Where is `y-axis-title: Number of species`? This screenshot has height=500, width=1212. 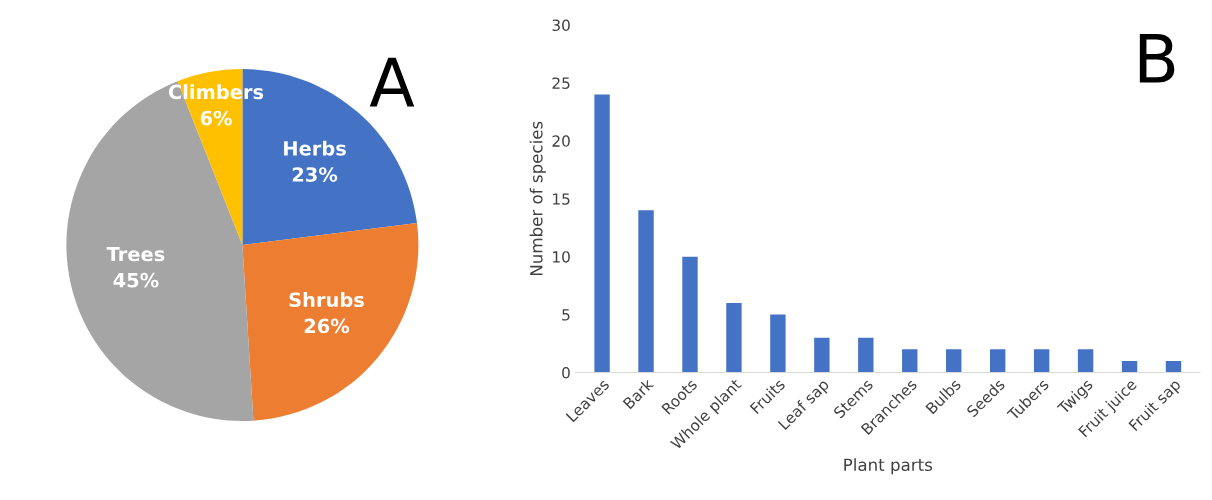 y-axis-title: Number of species is located at coordinates (537, 198).